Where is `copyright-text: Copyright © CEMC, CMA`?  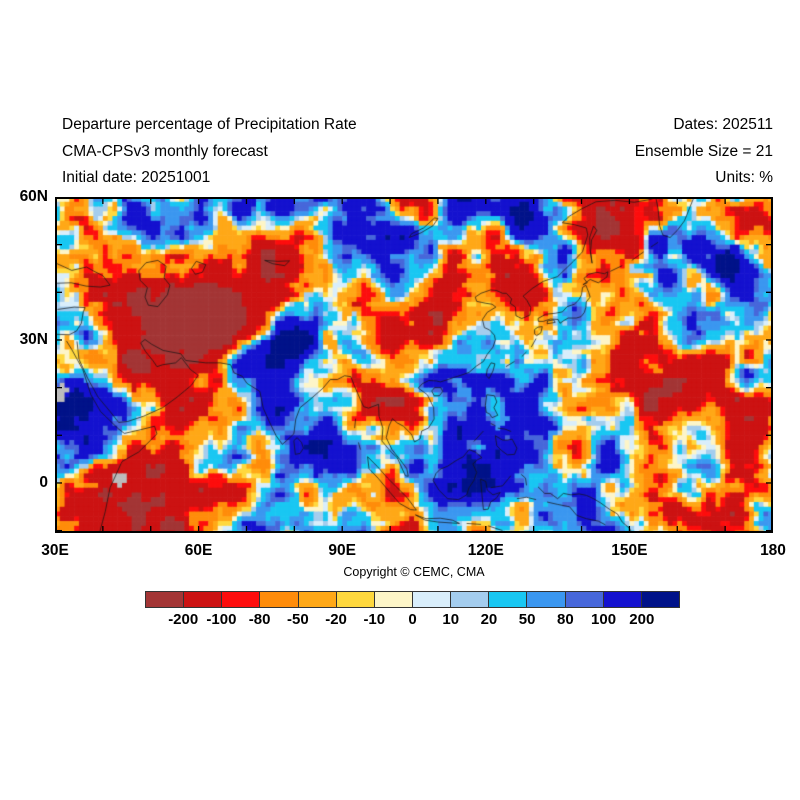
copyright-text: Copyright © CEMC, CMA is located at coordinates (414, 572).